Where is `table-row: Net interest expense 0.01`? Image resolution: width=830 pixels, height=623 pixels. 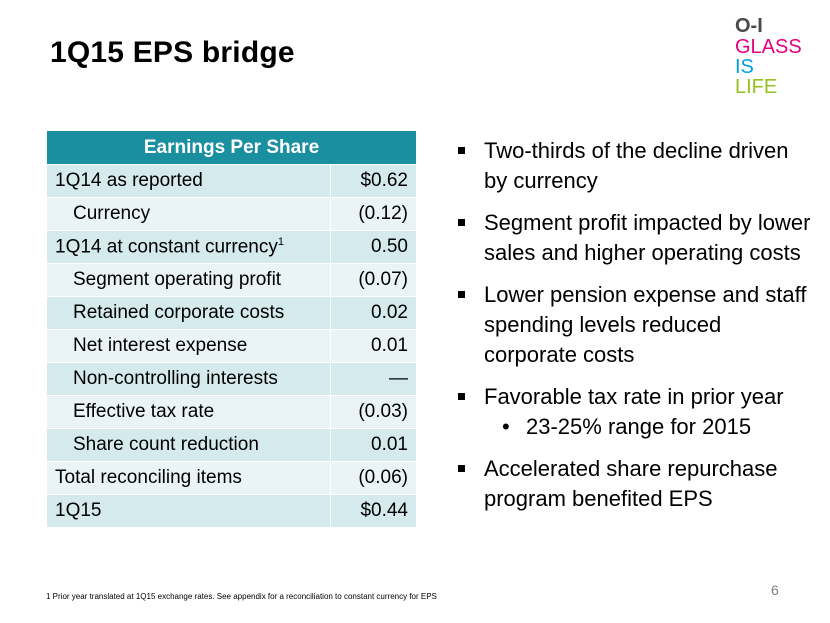
table-row: Net interest expense 0.01 is located at coordinates (231, 346).